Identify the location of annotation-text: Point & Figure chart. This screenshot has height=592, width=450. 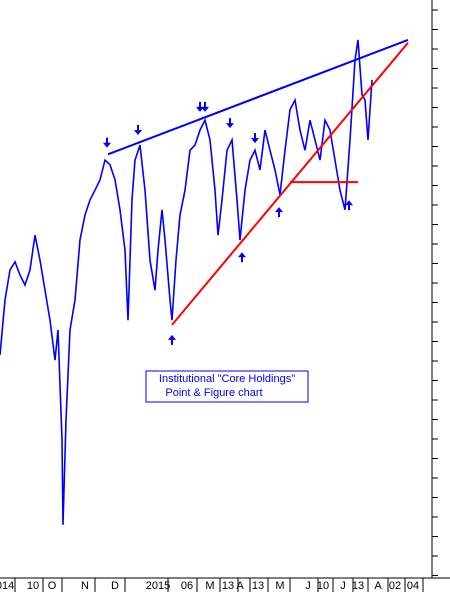
(213, 393).